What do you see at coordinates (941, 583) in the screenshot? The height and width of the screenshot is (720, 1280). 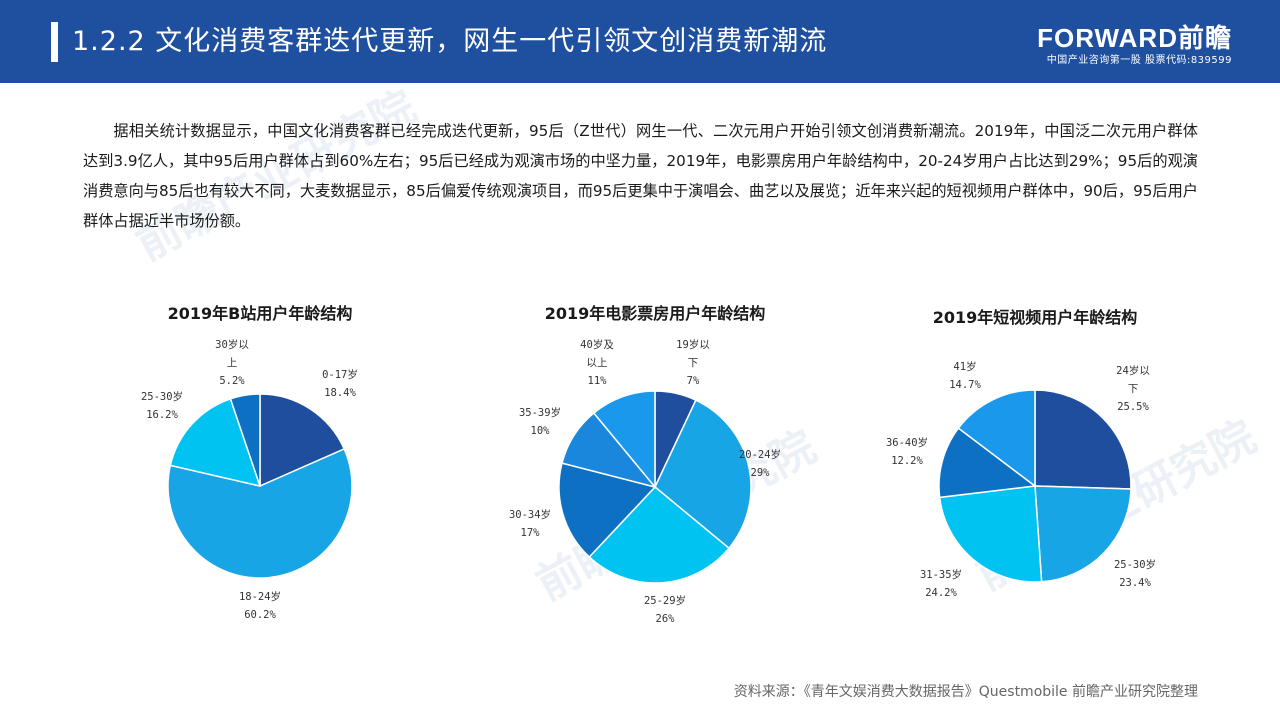 I see `slice-label-2: 31-35岁 24.2%` at bounding box center [941, 583].